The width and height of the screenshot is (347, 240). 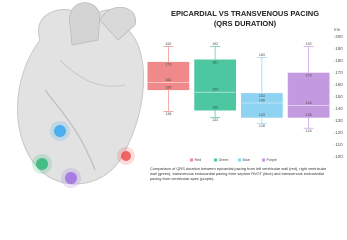 I want to click on legend-label: Blue, so click(x=246, y=160).